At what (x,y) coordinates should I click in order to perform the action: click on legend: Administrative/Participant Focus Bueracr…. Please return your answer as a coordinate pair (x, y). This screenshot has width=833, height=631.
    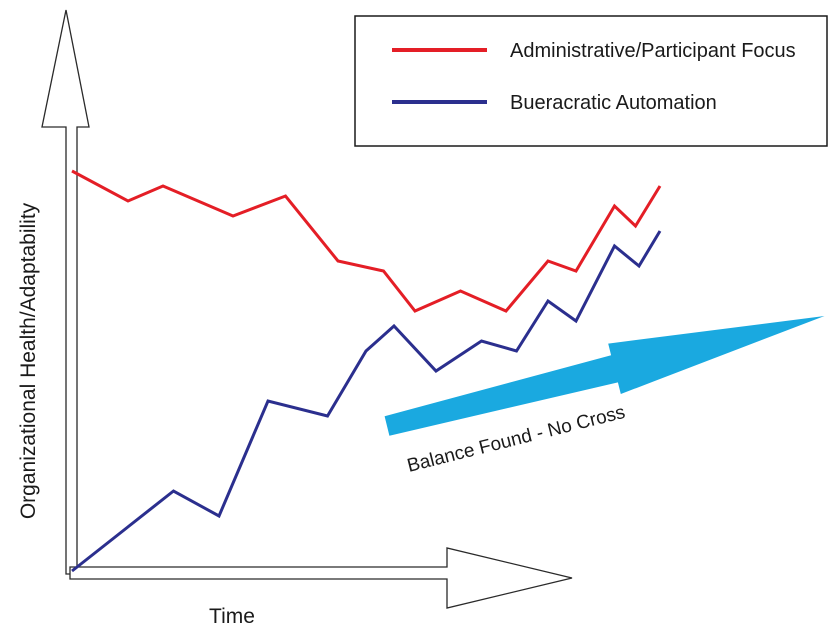
    Looking at the image, I should click on (591, 81).